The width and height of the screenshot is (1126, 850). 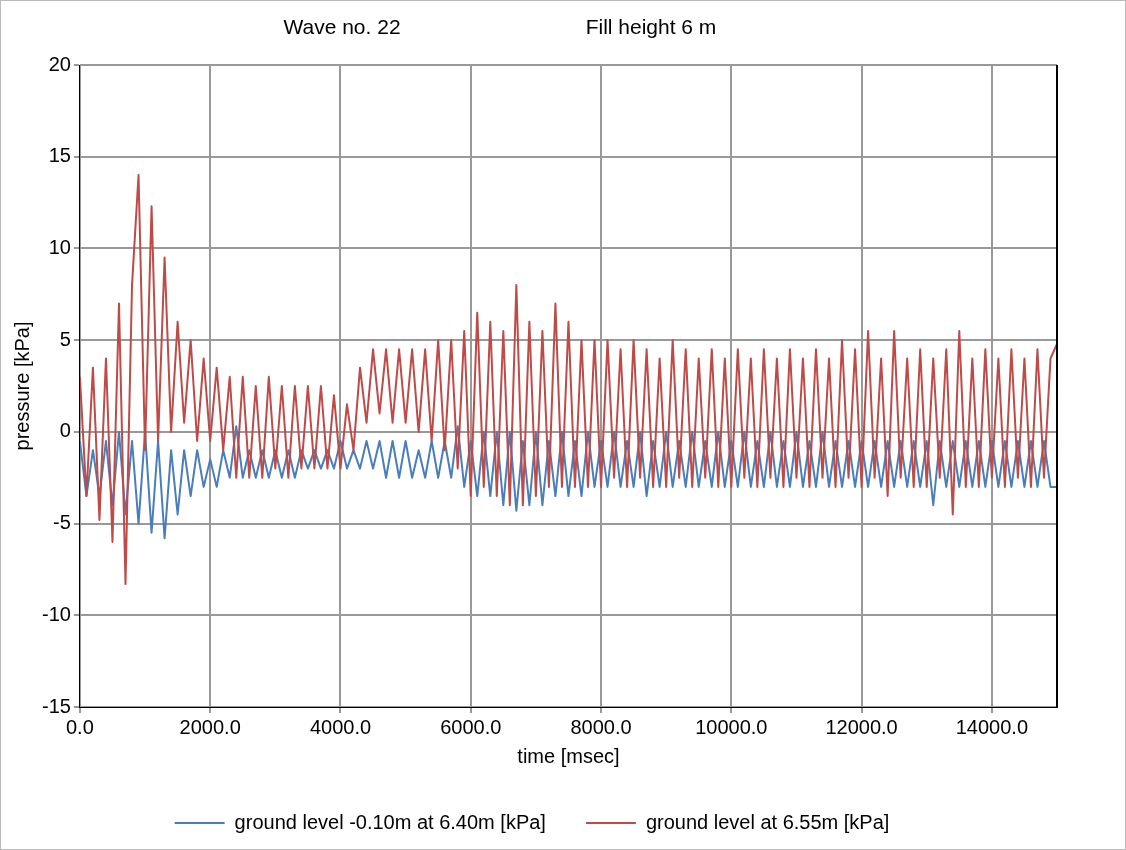 What do you see at coordinates (65, 430) in the screenshot?
I see `y-tick-label: 0` at bounding box center [65, 430].